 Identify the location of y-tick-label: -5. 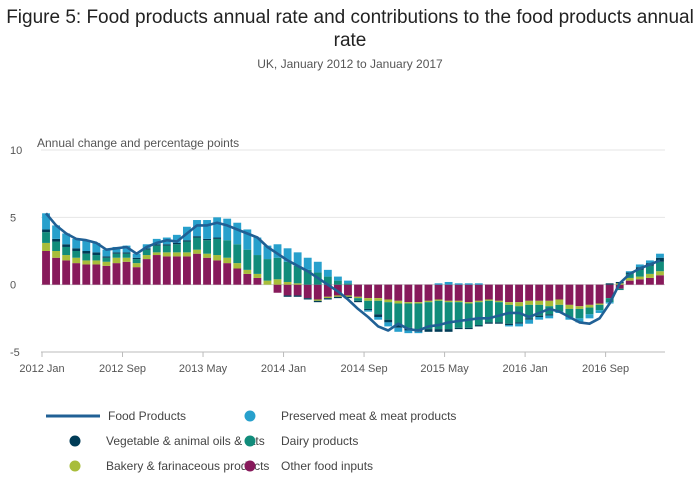
(15, 353).